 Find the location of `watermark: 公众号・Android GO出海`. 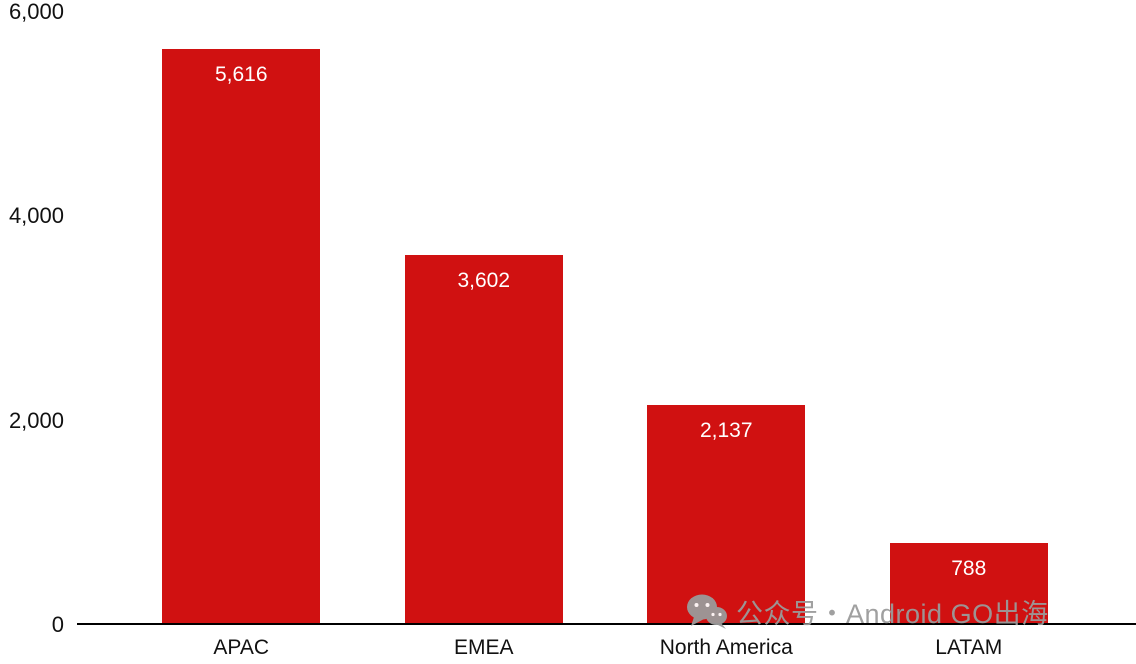

watermark: 公众号・Android GO出海 is located at coordinates (867, 611).